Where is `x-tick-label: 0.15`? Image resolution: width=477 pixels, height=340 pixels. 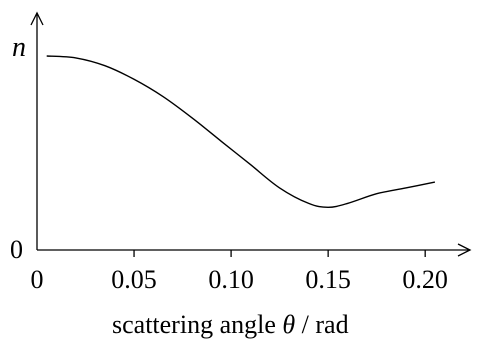
x-tick-label: 0.15 is located at coordinates (328, 279).